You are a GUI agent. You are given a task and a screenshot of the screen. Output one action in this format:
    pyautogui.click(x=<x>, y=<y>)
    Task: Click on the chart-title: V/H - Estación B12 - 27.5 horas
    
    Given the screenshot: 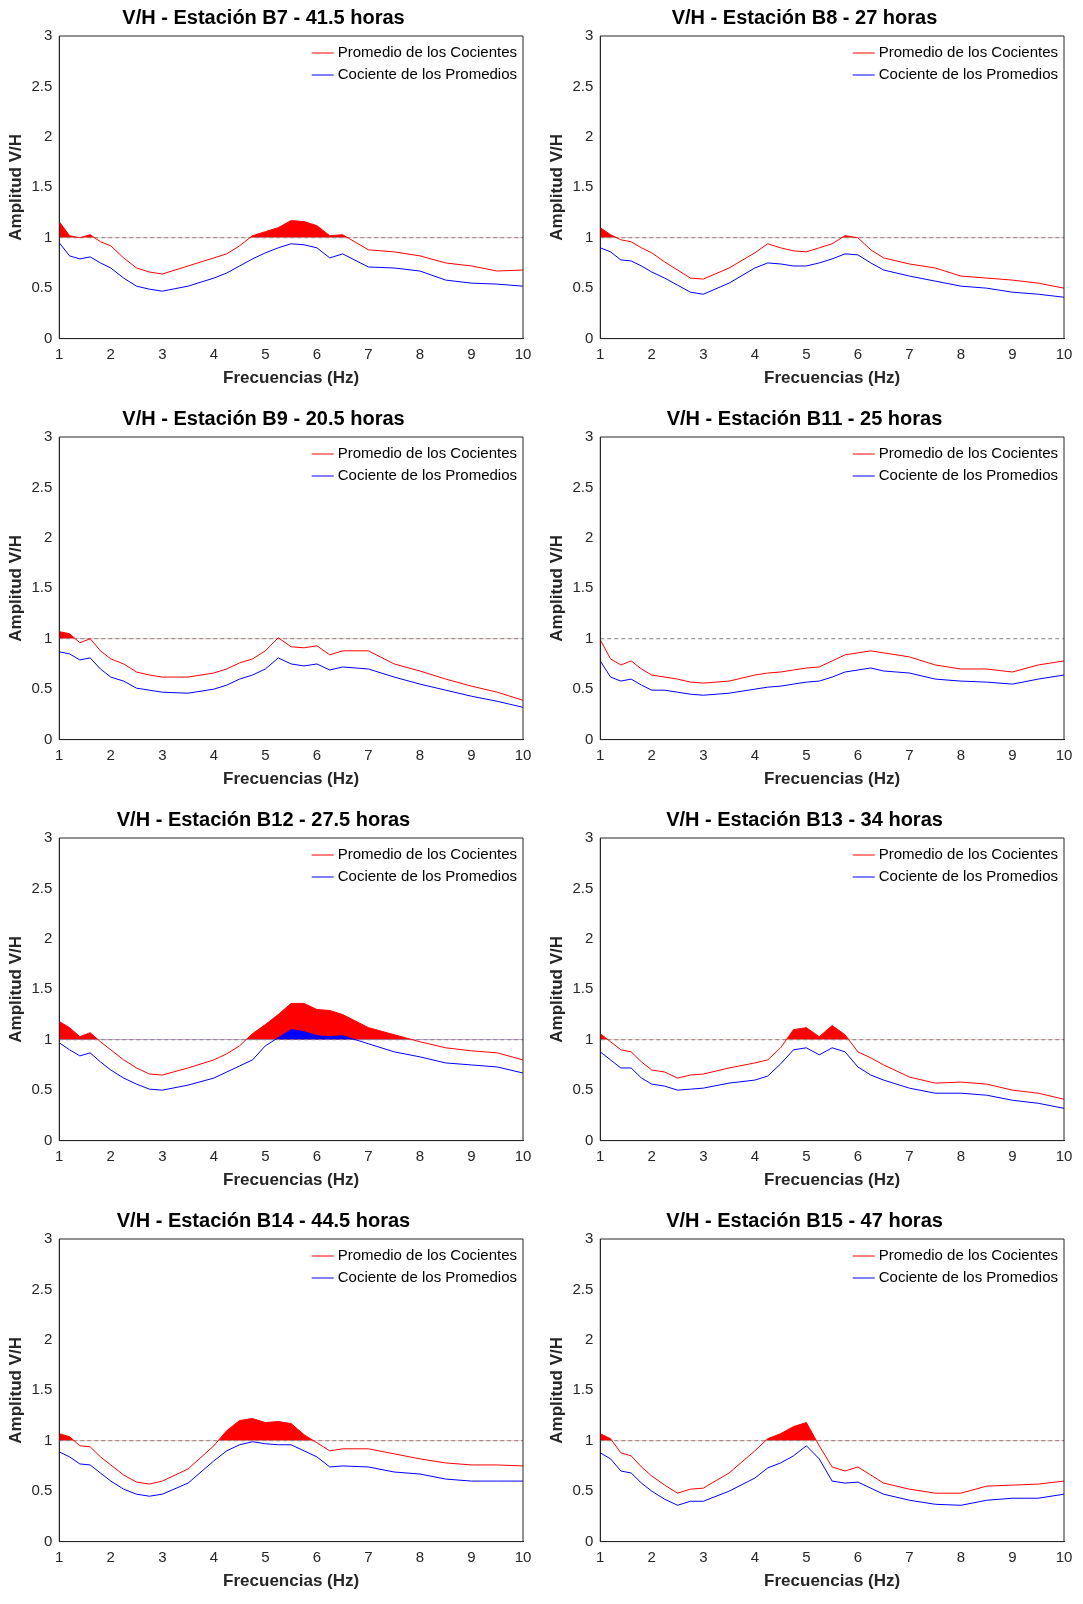 What is the action you would take?
    pyautogui.click(x=263, y=818)
    